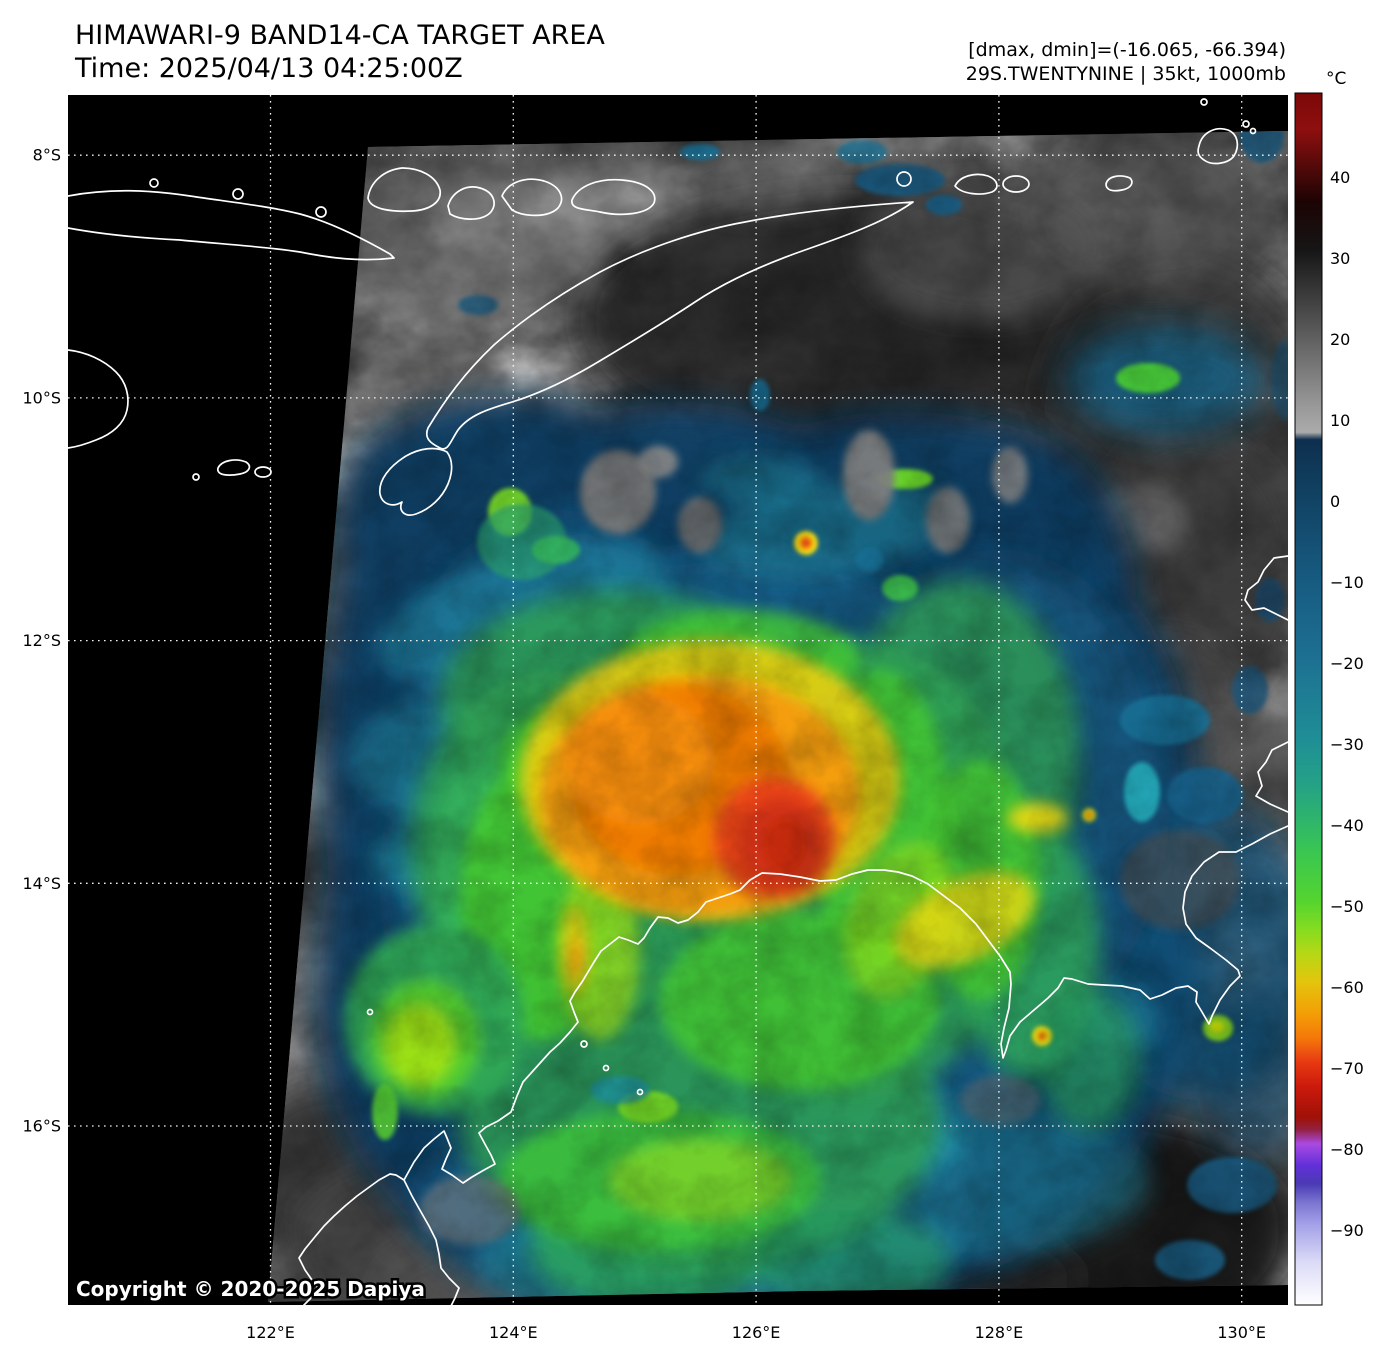 This screenshot has width=1388, height=1363. What do you see at coordinates (1218, 146) in the screenshot?
I see `coastline-wetar` at bounding box center [1218, 146].